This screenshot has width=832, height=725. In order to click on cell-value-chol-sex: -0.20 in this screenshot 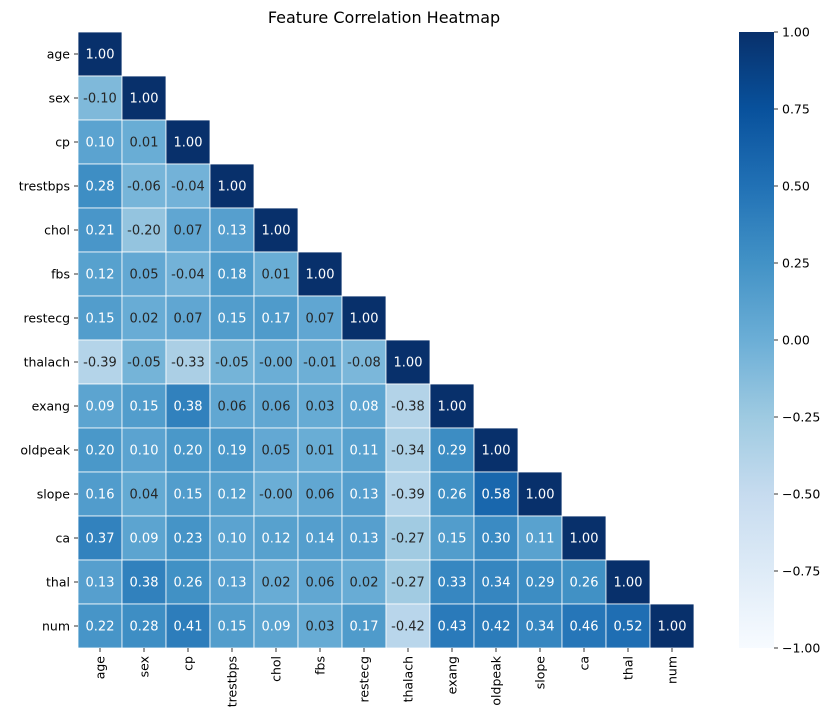, I will do `click(144, 231)`.